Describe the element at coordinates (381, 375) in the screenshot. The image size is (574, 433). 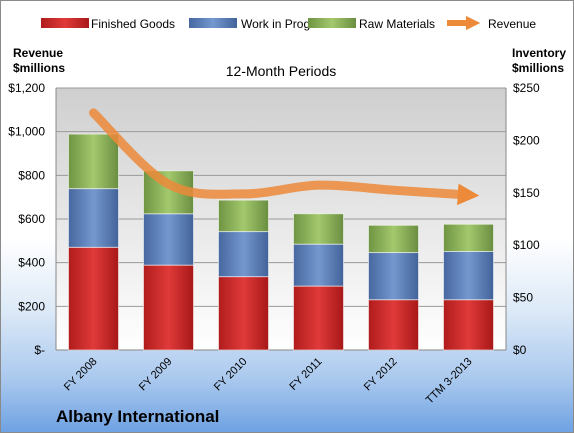
I see `x-axis-tick-label: FY 2012` at that location.